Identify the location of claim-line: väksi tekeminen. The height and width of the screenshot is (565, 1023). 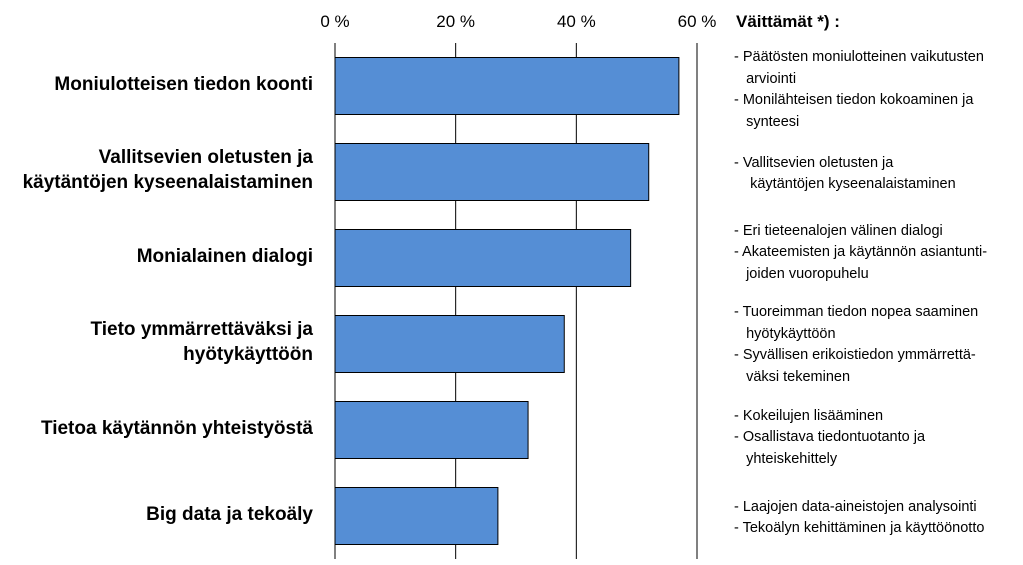
(792, 376).